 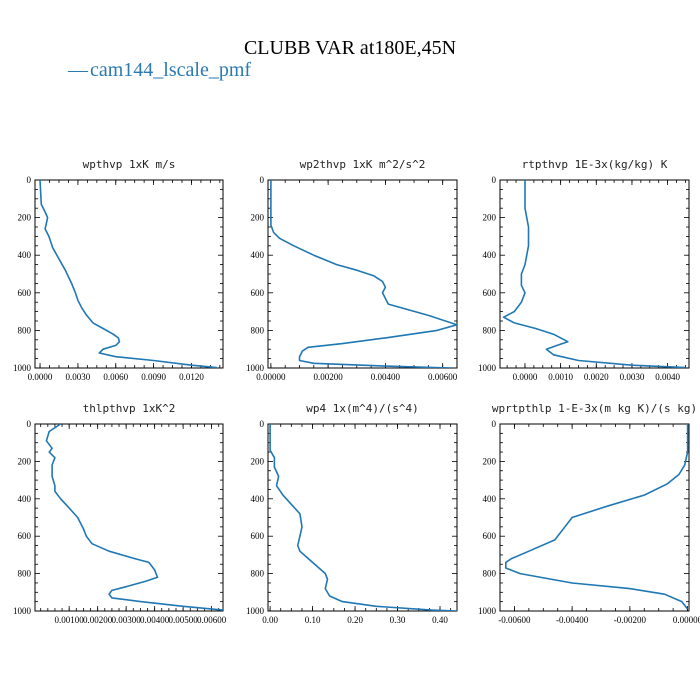 I want to click on x-tick-label: 0.0010, so click(x=560, y=377).